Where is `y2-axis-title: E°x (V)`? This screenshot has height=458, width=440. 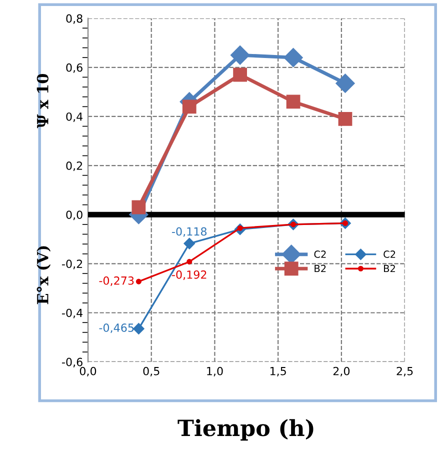 y2-axis-title: E°x (V) is located at coordinates (43, 275).